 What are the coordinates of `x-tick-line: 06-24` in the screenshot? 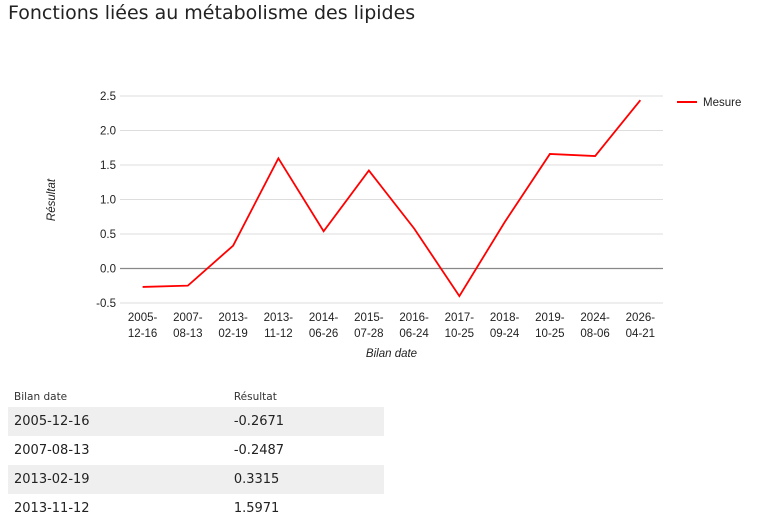 It's located at (414, 334).